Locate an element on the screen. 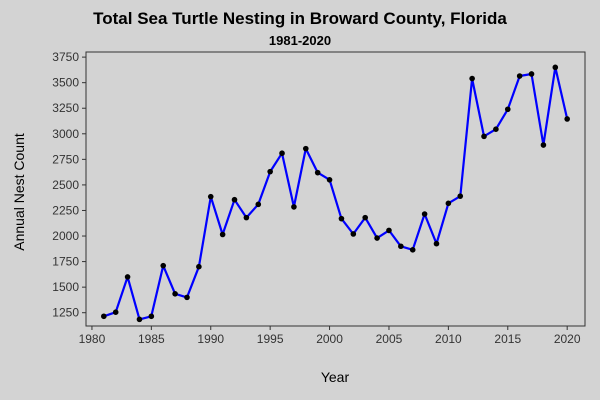 This screenshot has width=600, height=400. y-tick-label: 2000 is located at coordinates (65, 236).